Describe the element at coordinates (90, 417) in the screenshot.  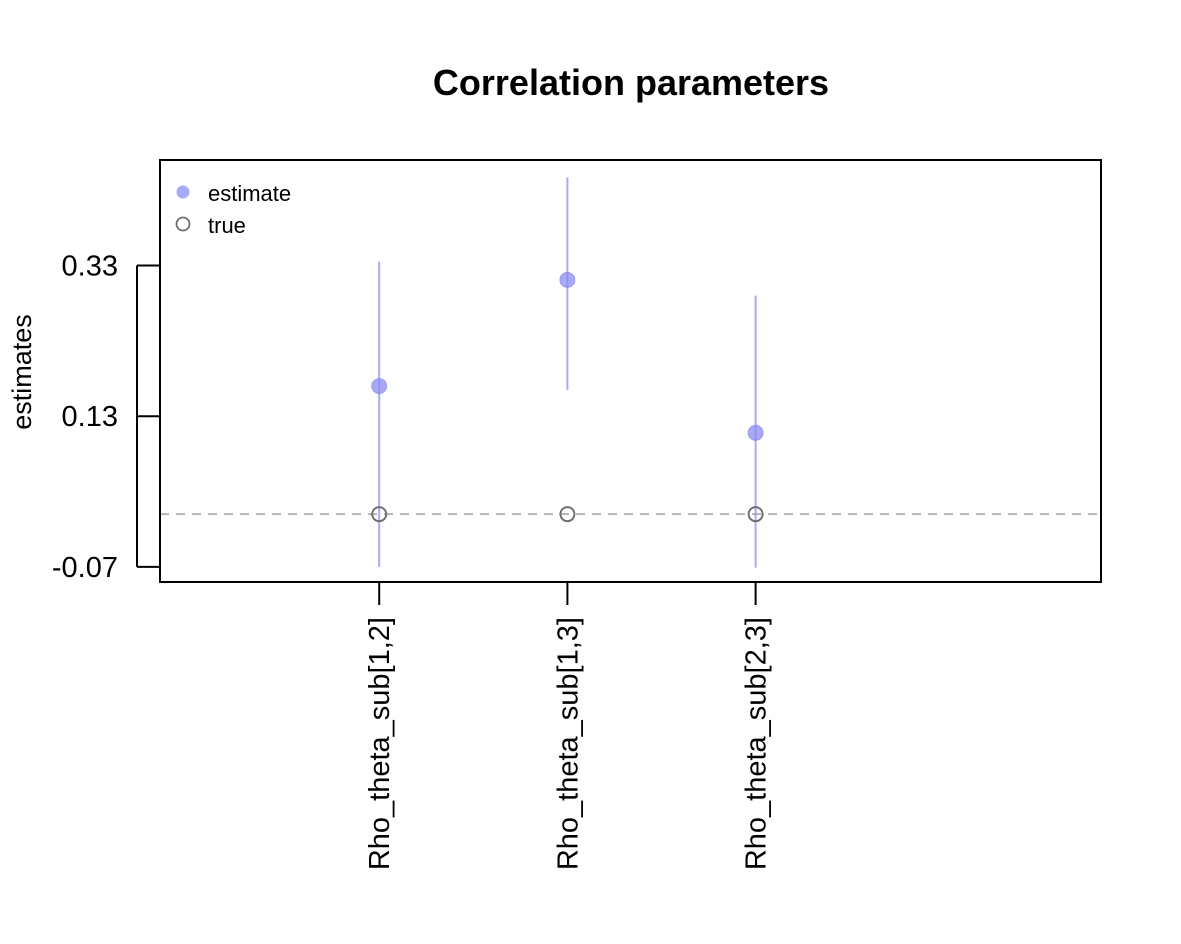
I see `y-tick-label: 0.13` at that location.